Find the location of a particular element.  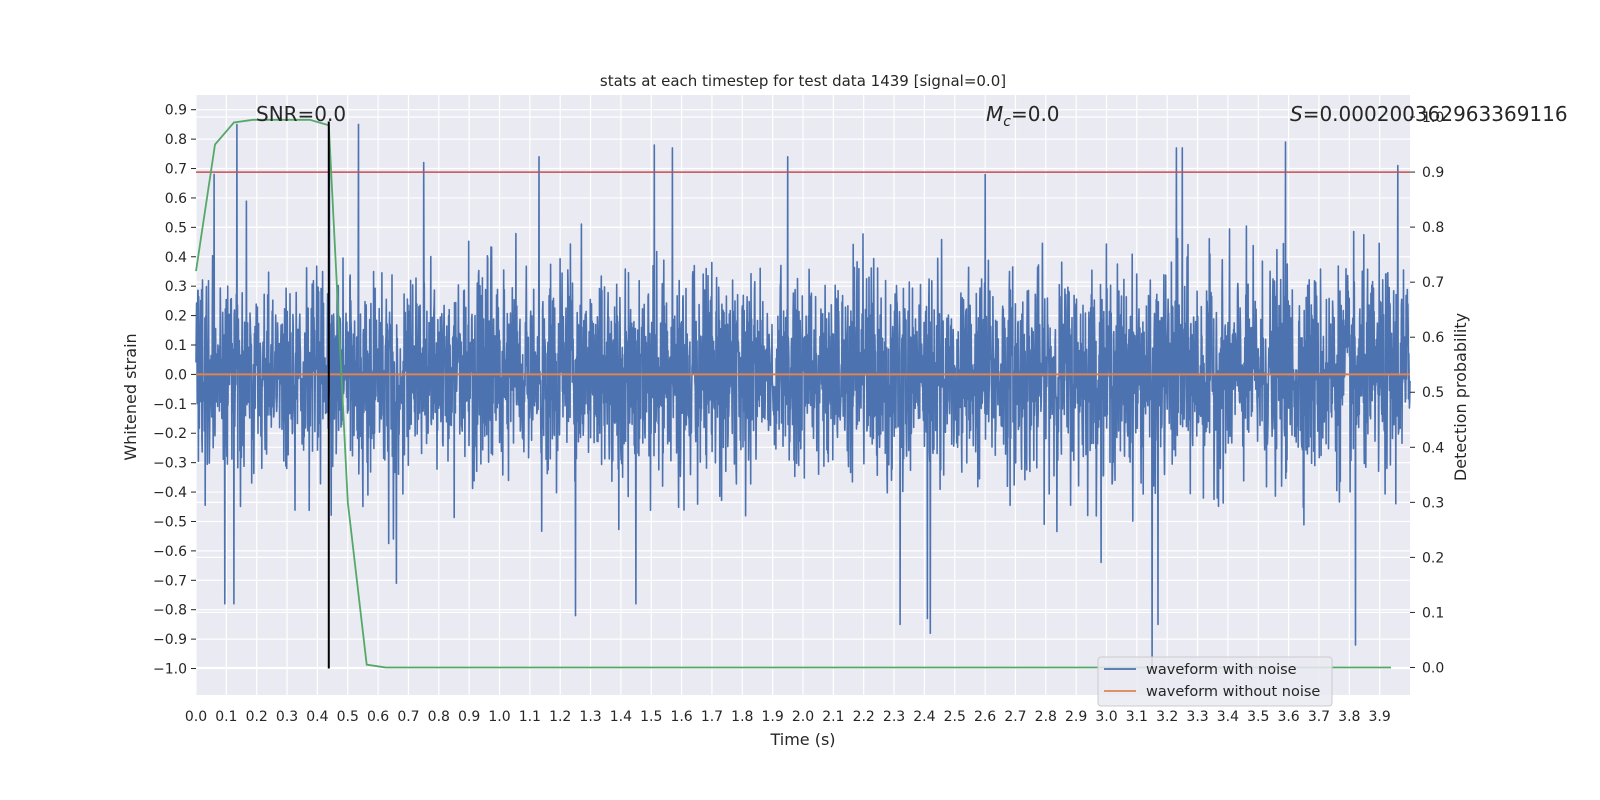

legend-label-waveform-with-noise: waveform with noise is located at coordinates (1221, 670).